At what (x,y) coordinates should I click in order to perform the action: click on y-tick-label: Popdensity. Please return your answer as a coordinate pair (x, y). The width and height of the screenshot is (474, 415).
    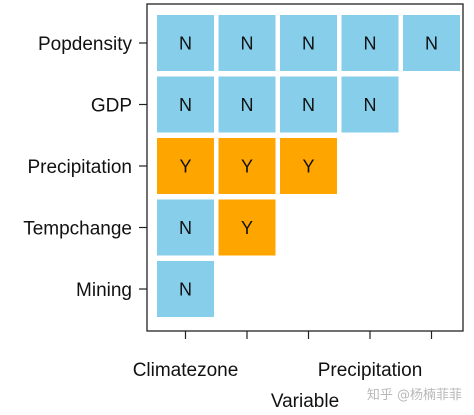
    Looking at the image, I should click on (85, 44).